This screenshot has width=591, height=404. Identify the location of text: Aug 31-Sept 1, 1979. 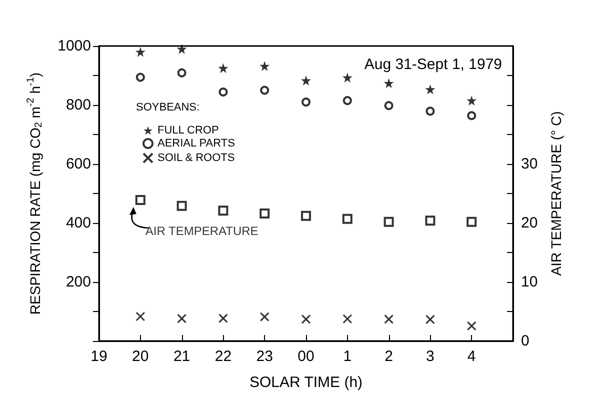
(433, 64).